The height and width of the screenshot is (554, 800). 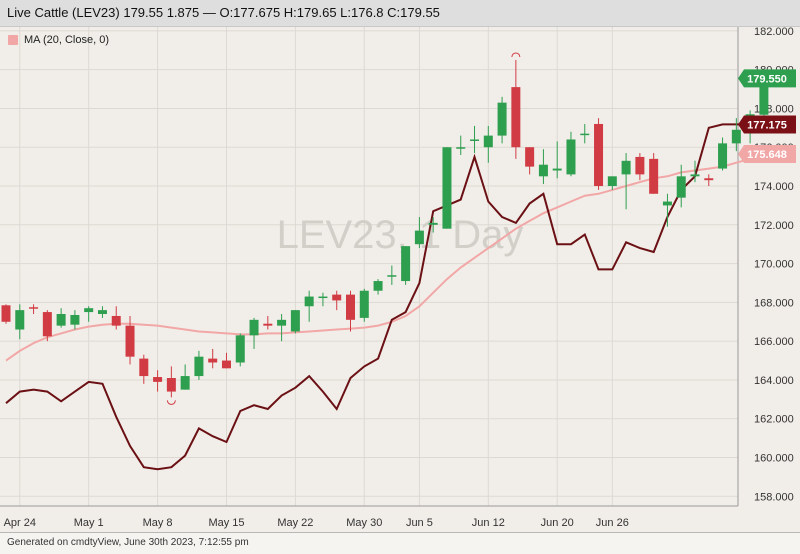 What do you see at coordinates (364, 523) in the screenshot?
I see `x-tick-label: May 30` at bounding box center [364, 523].